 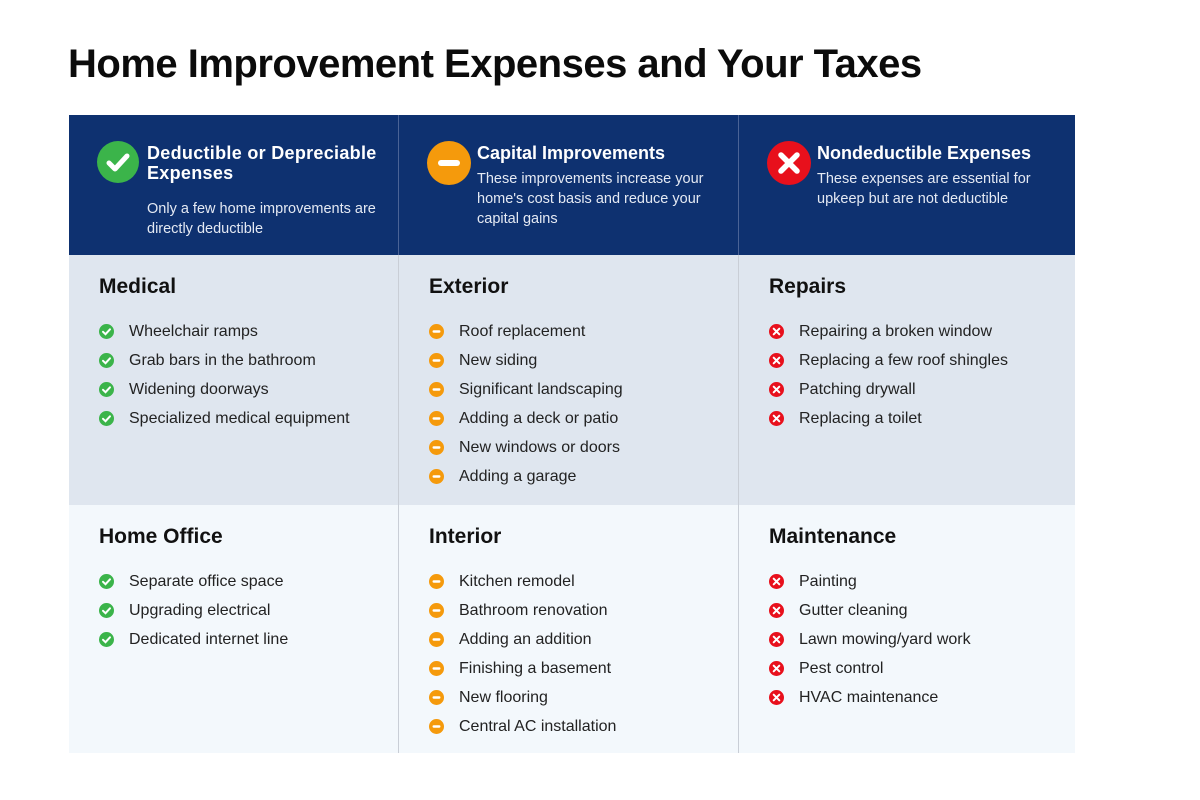 I want to click on column-title: Capital Improvements, so click(x=571, y=153).